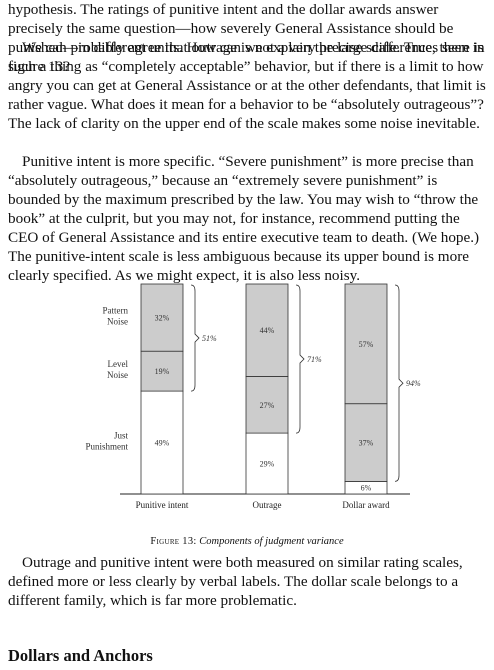 The width and height of the screenshot is (494, 670). Describe the element at coordinates (162, 505) in the screenshot. I see `category-label: Punitive intent` at that location.